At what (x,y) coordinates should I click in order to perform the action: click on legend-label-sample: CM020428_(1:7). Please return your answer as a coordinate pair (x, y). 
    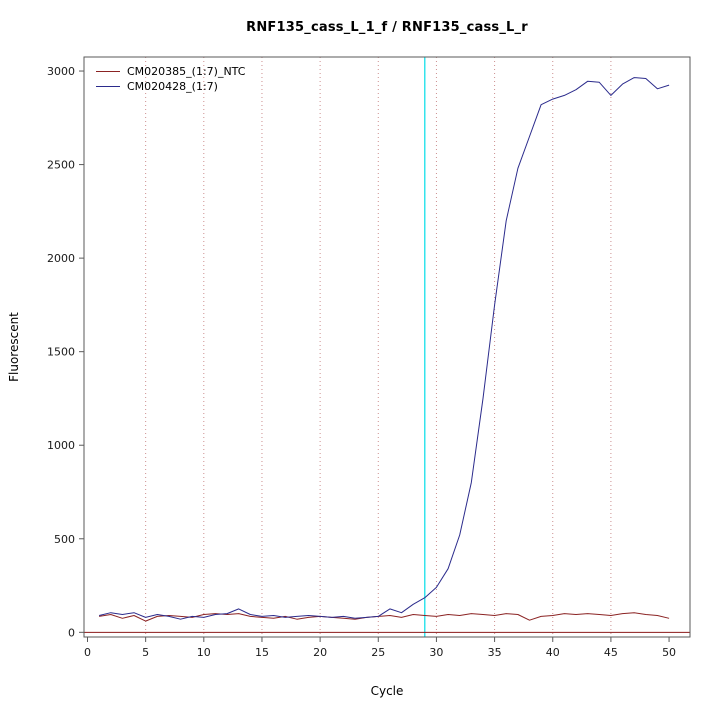
    Looking at the image, I should click on (172, 86).